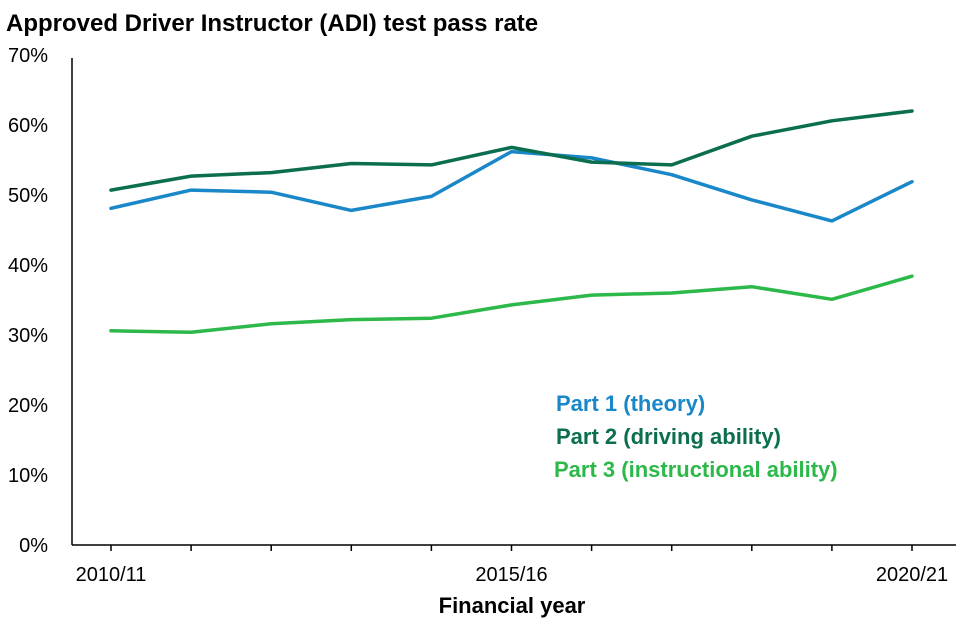  I want to click on legend-entry-part-1: Part 1 (theory), so click(630, 403).